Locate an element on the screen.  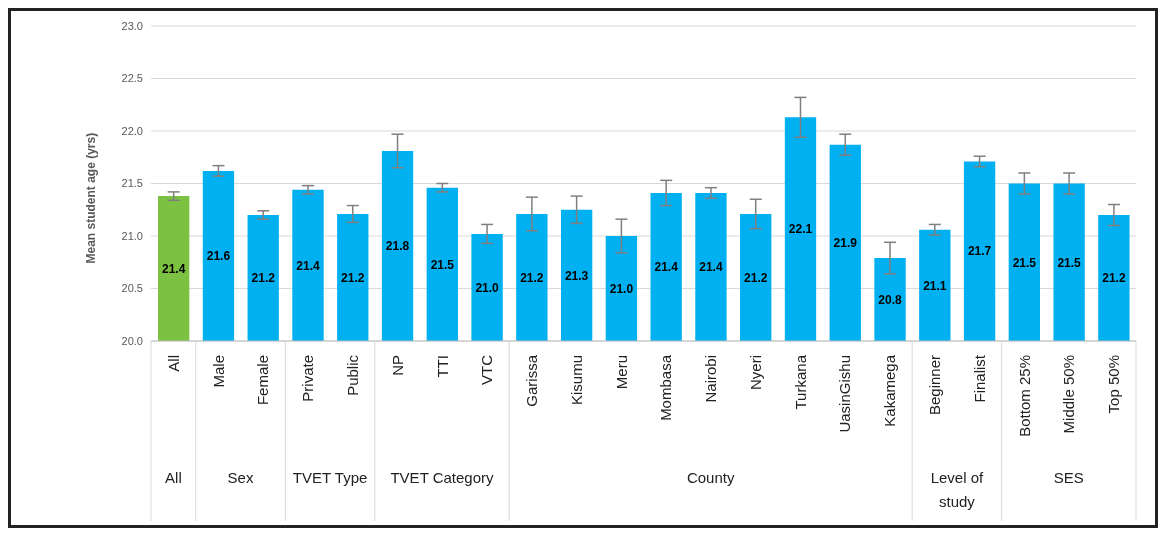
text: All is located at coordinates (173, 477).